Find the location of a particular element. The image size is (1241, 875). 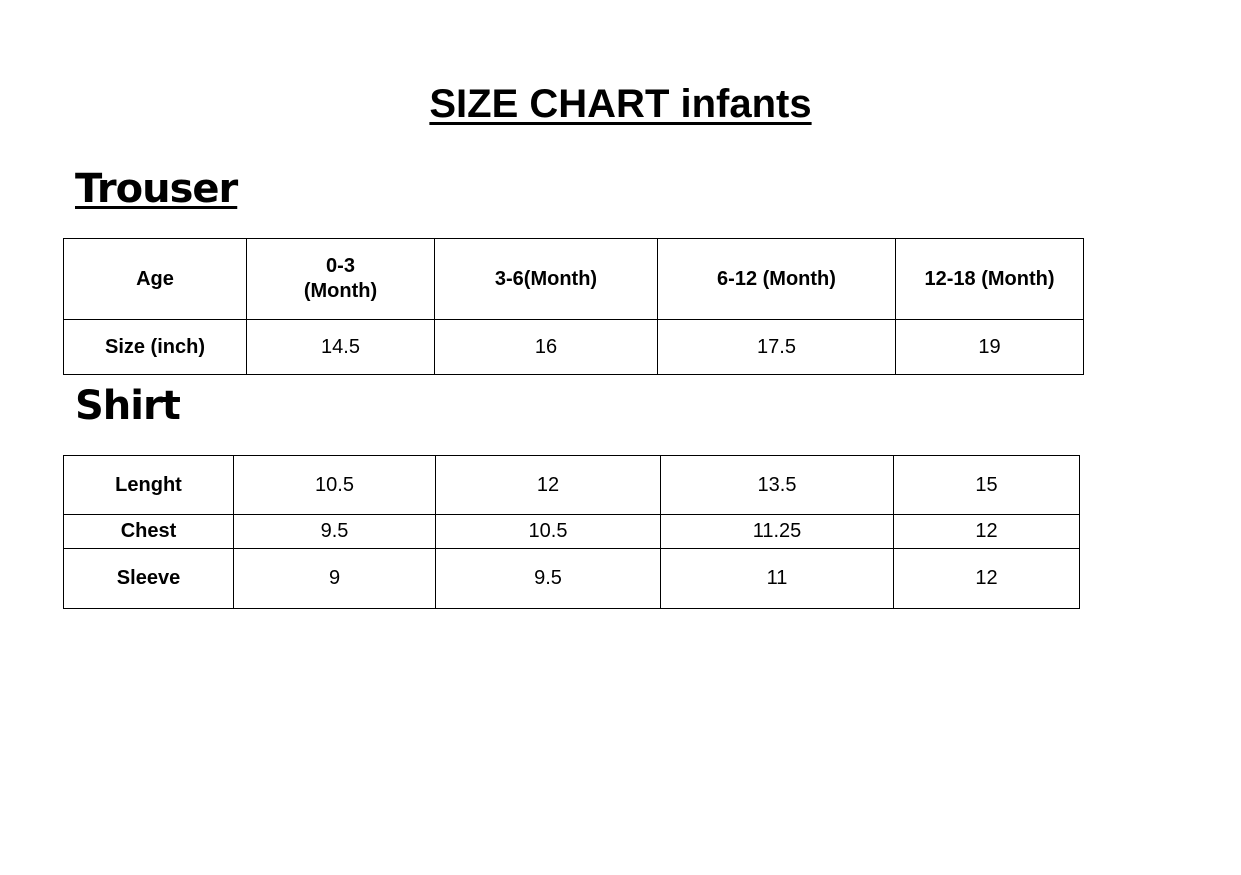

header-cell: 0-3 (Month) is located at coordinates (340, 279).